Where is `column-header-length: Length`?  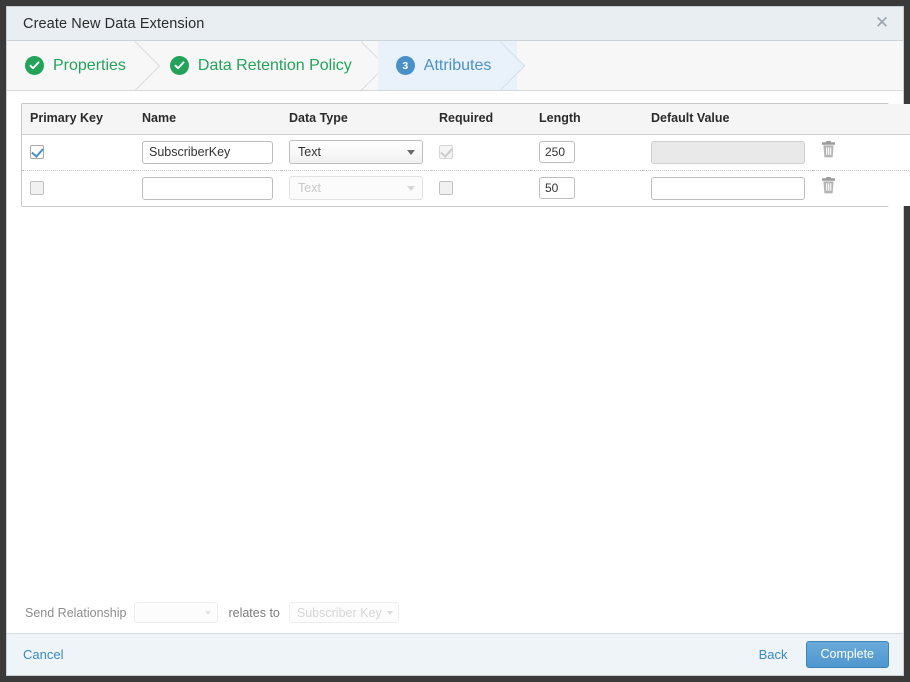 column-header-length: Length is located at coordinates (587, 119).